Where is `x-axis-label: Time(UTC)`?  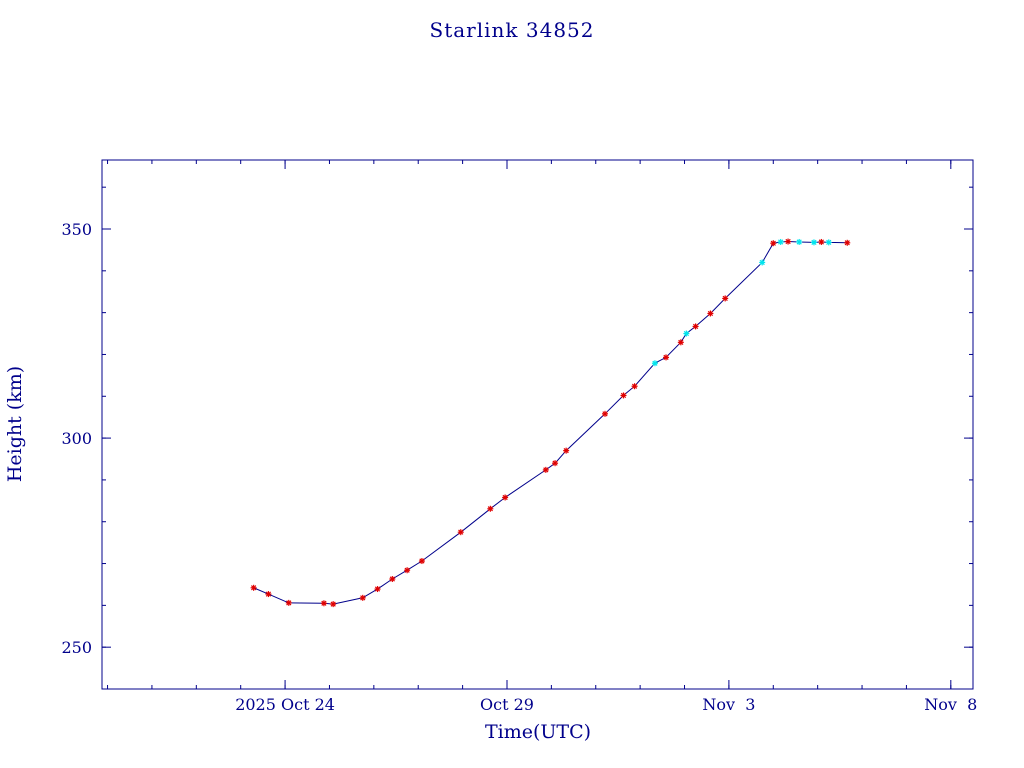 x-axis-label: Time(UTC) is located at coordinates (538, 732).